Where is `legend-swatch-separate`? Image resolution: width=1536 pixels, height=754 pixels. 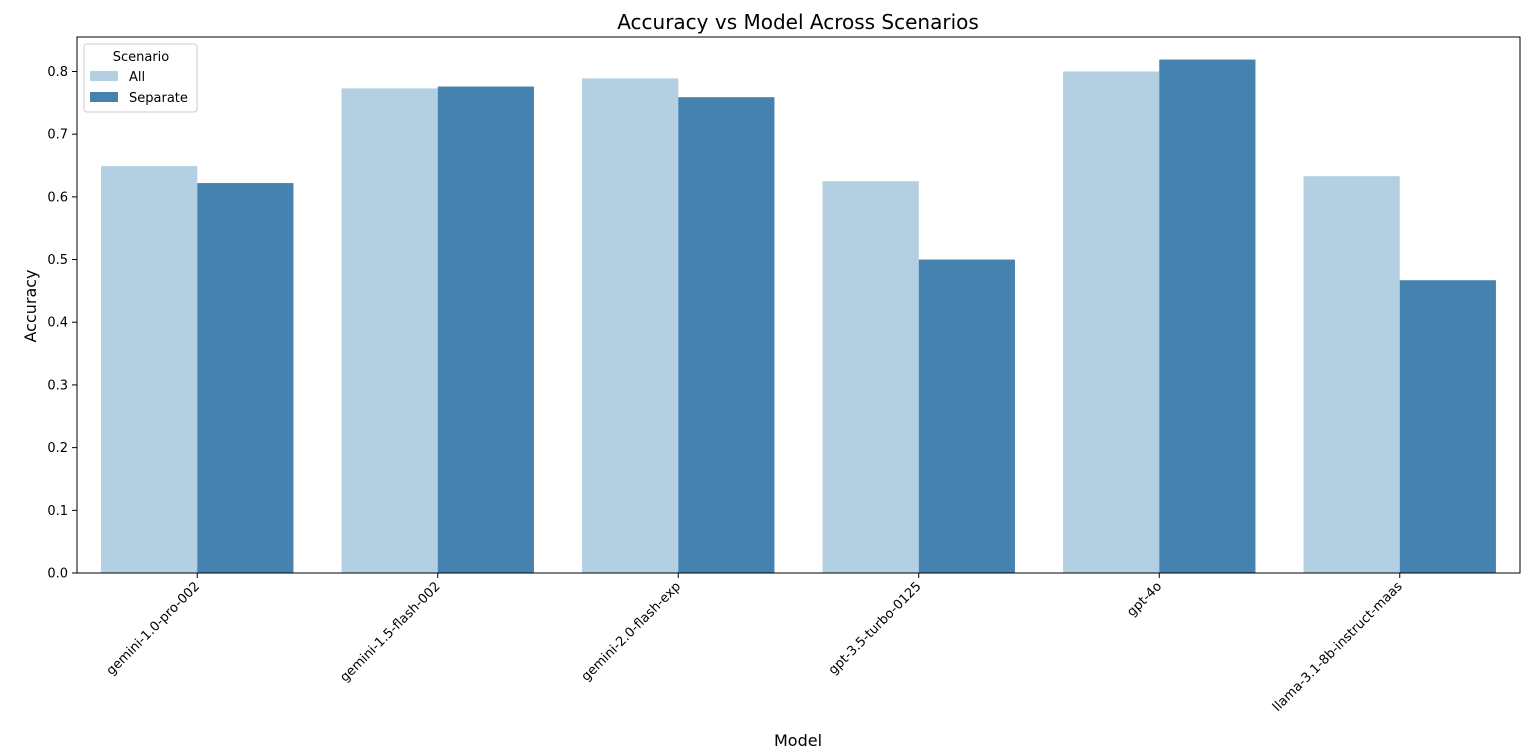
legend-swatch-separate is located at coordinates (104, 97).